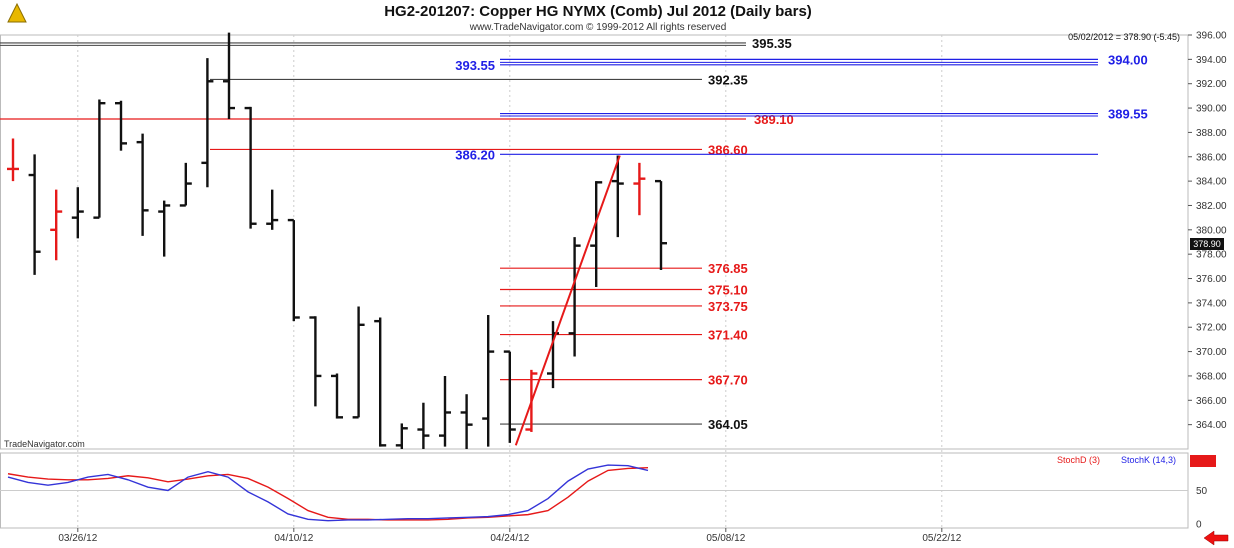  Describe the element at coordinates (1211, 230) in the screenshot. I see `price-tick-label: 380.00` at that location.